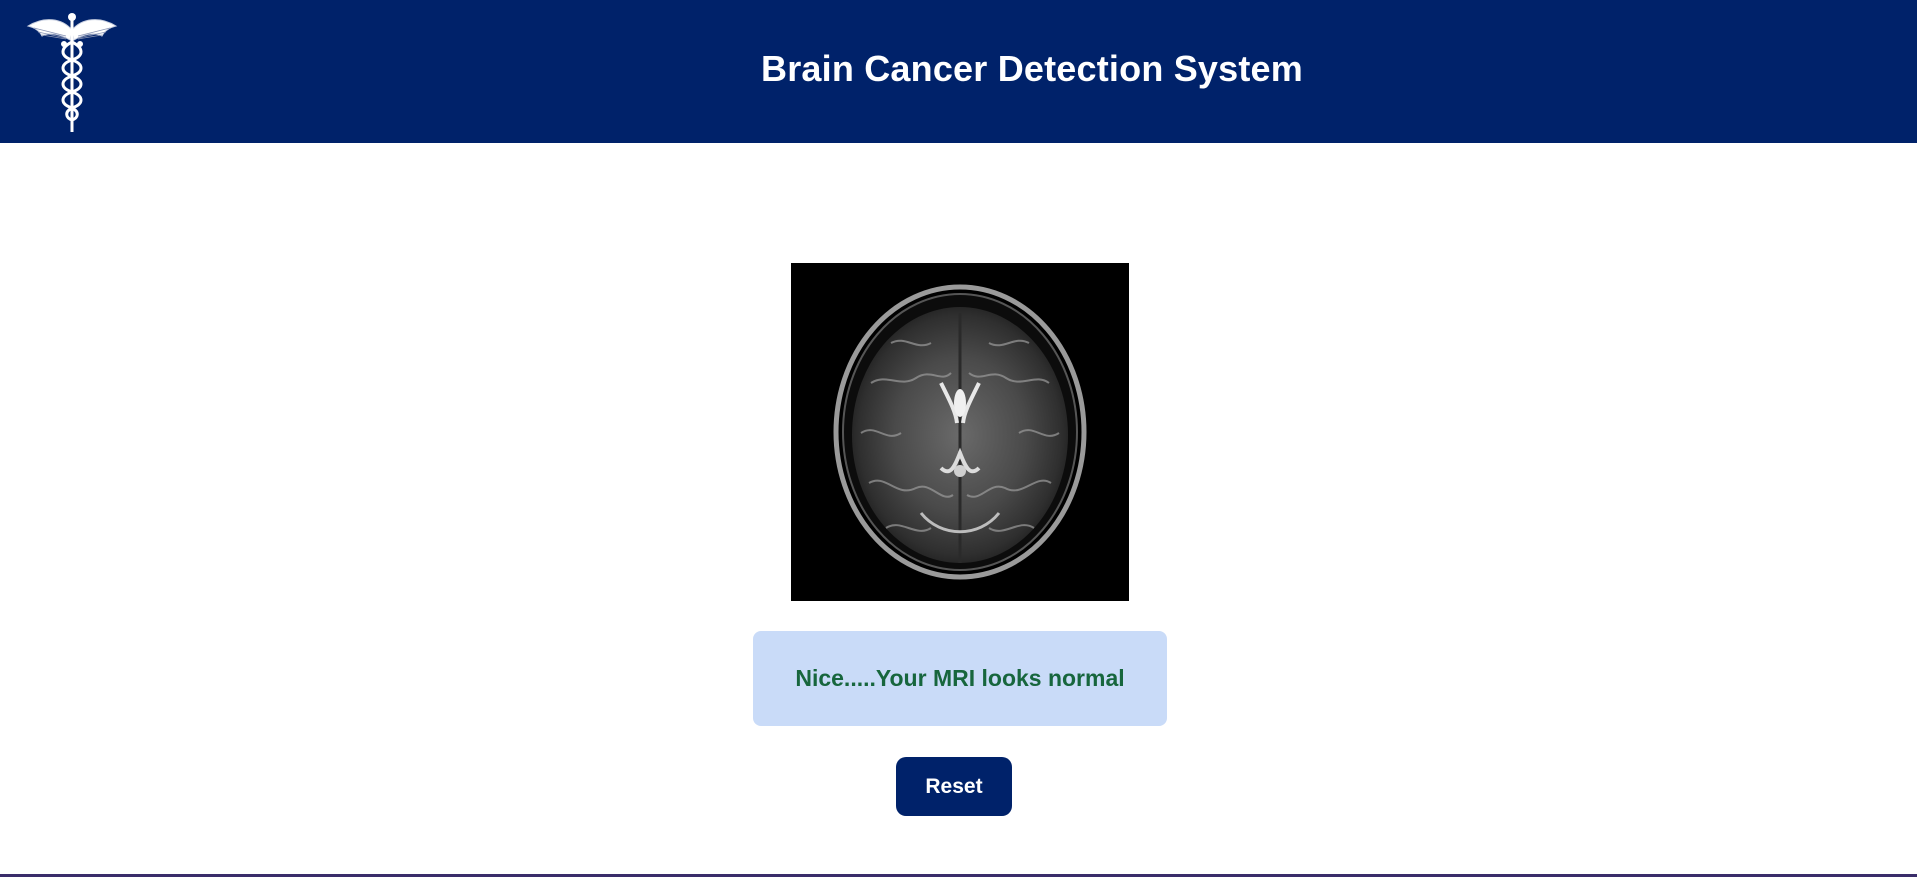 The image size is (1917, 877). I want to click on reset-button: Reset, so click(954, 786).